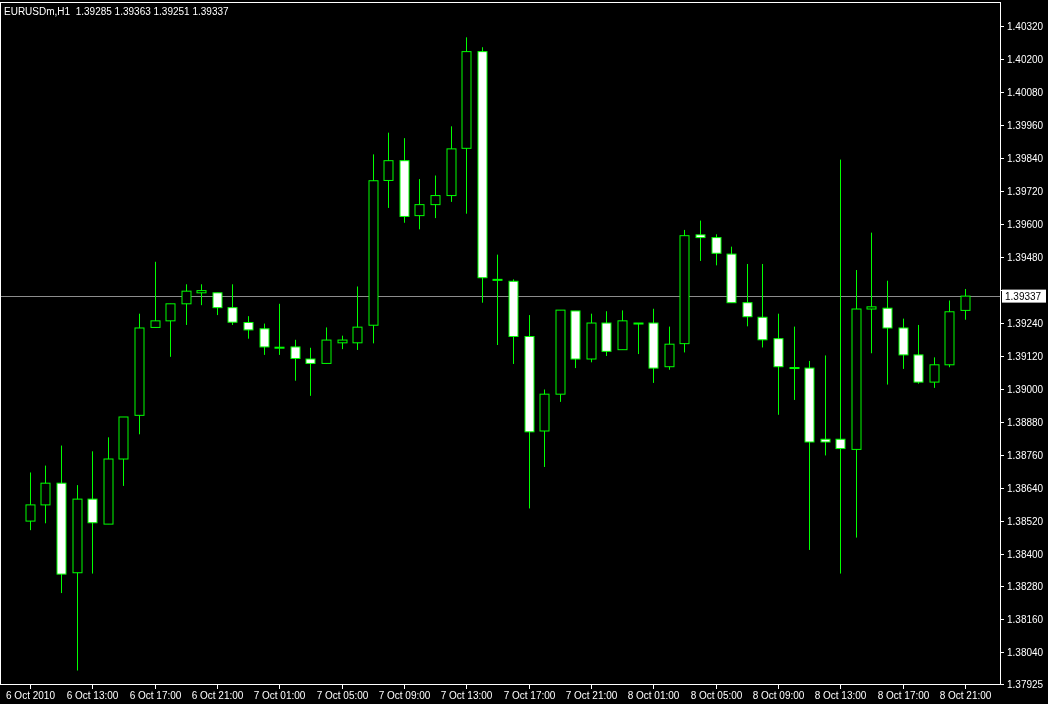  I want to click on x-tick-label: 6 Oct 21:00, so click(217, 695).